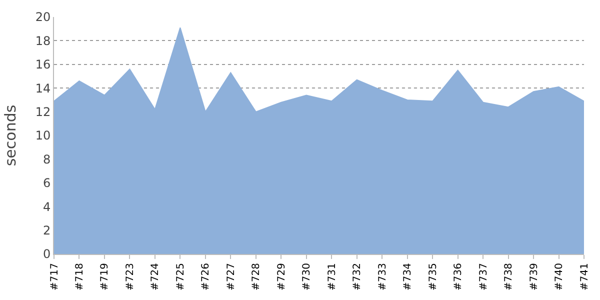 The width and height of the screenshot is (600, 300). What do you see at coordinates (80, 276) in the screenshot?
I see `x-tick-label: #718` at bounding box center [80, 276].